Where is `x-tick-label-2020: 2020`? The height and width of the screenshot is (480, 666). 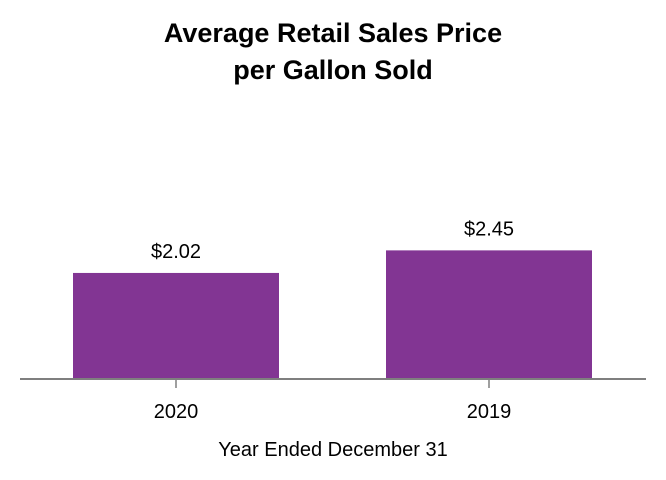
x-tick-label-2020: 2020 is located at coordinates (176, 412).